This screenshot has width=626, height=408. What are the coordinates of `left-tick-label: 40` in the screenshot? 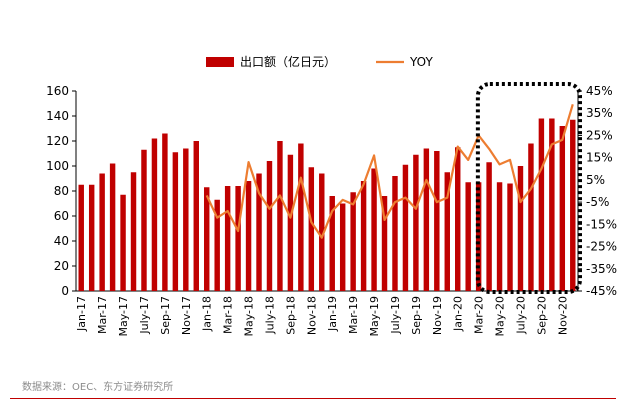 It's located at (61, 241).